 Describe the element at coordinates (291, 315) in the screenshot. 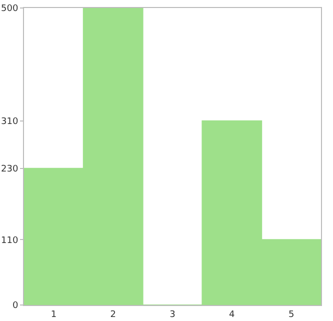

I see `x-tick-label: 5` at that location.